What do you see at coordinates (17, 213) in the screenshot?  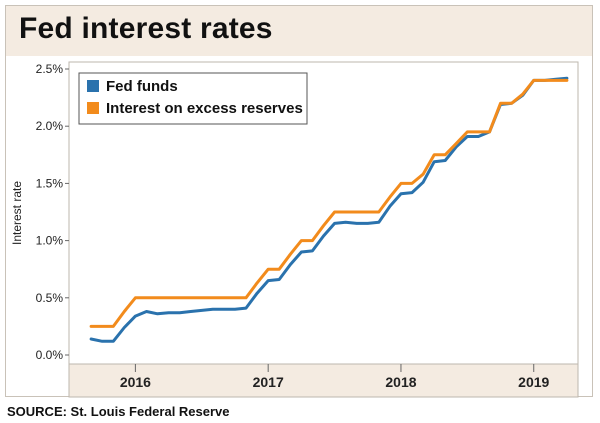 I see `y-axis-label: Interest rate` at bounding box center [17, 213].